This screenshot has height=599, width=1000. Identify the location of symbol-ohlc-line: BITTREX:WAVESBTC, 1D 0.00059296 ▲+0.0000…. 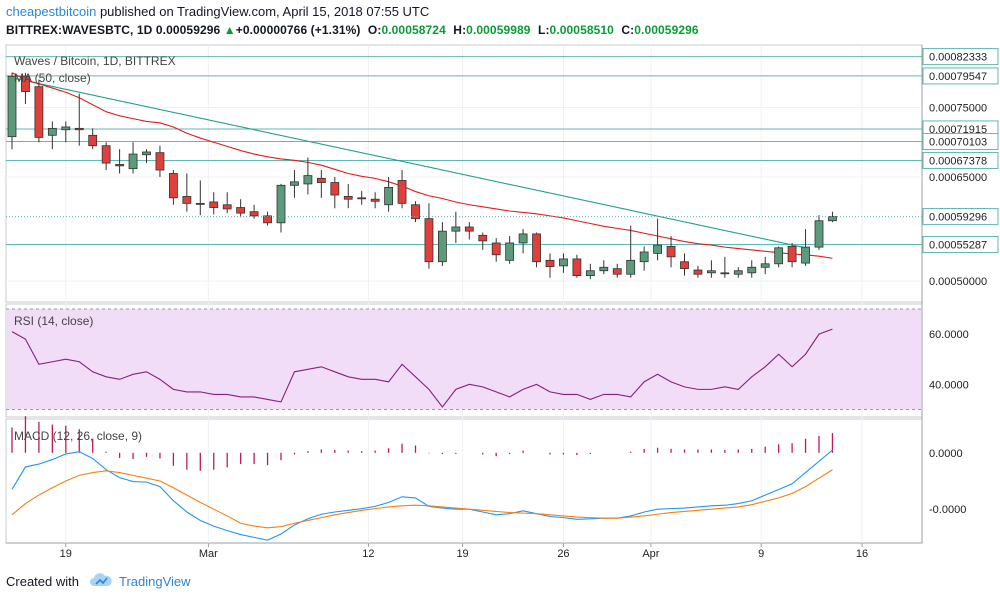
(352, 30).